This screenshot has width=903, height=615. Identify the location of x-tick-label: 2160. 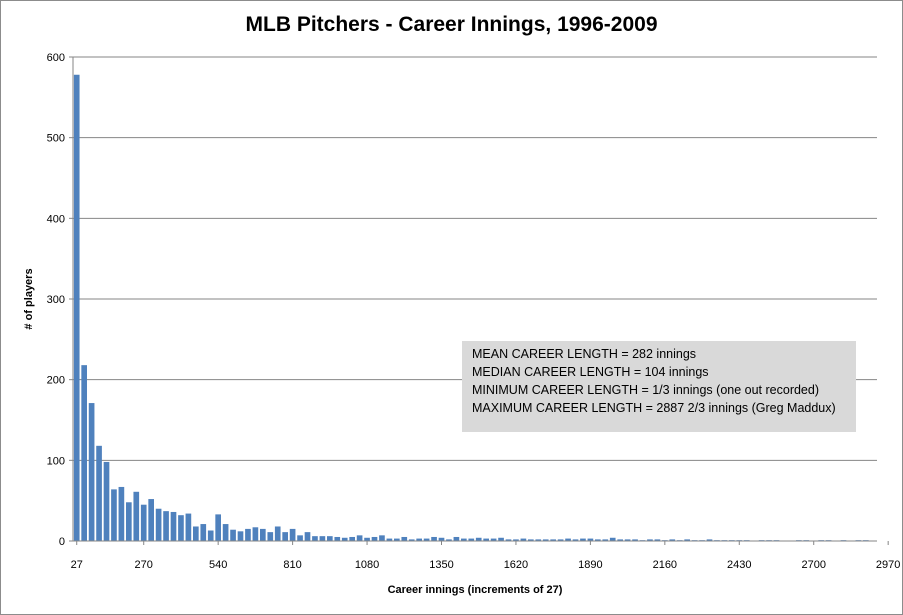
(665, 565).